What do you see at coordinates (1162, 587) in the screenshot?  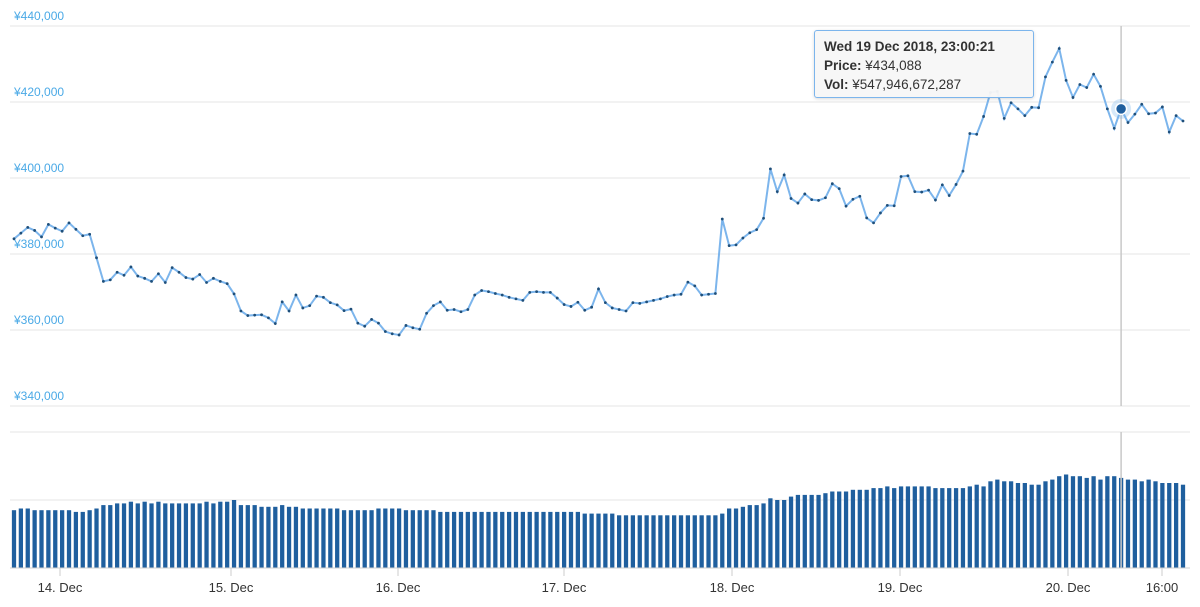 I see `x-tick-label: 16:00` at bounding box center [1162, 587].